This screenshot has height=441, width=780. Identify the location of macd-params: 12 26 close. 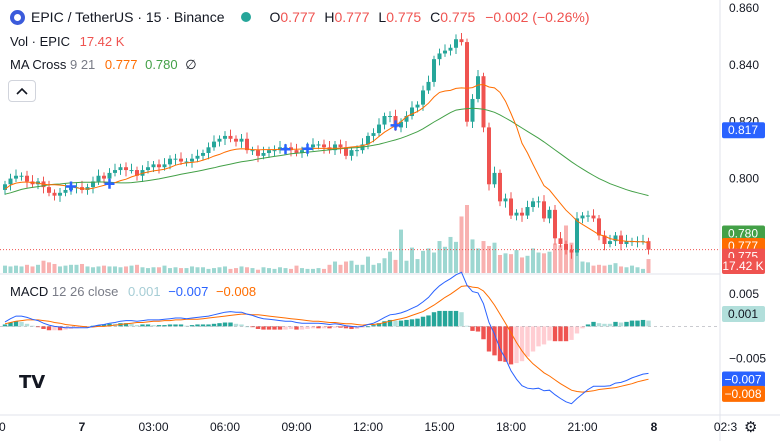
(85, 291).